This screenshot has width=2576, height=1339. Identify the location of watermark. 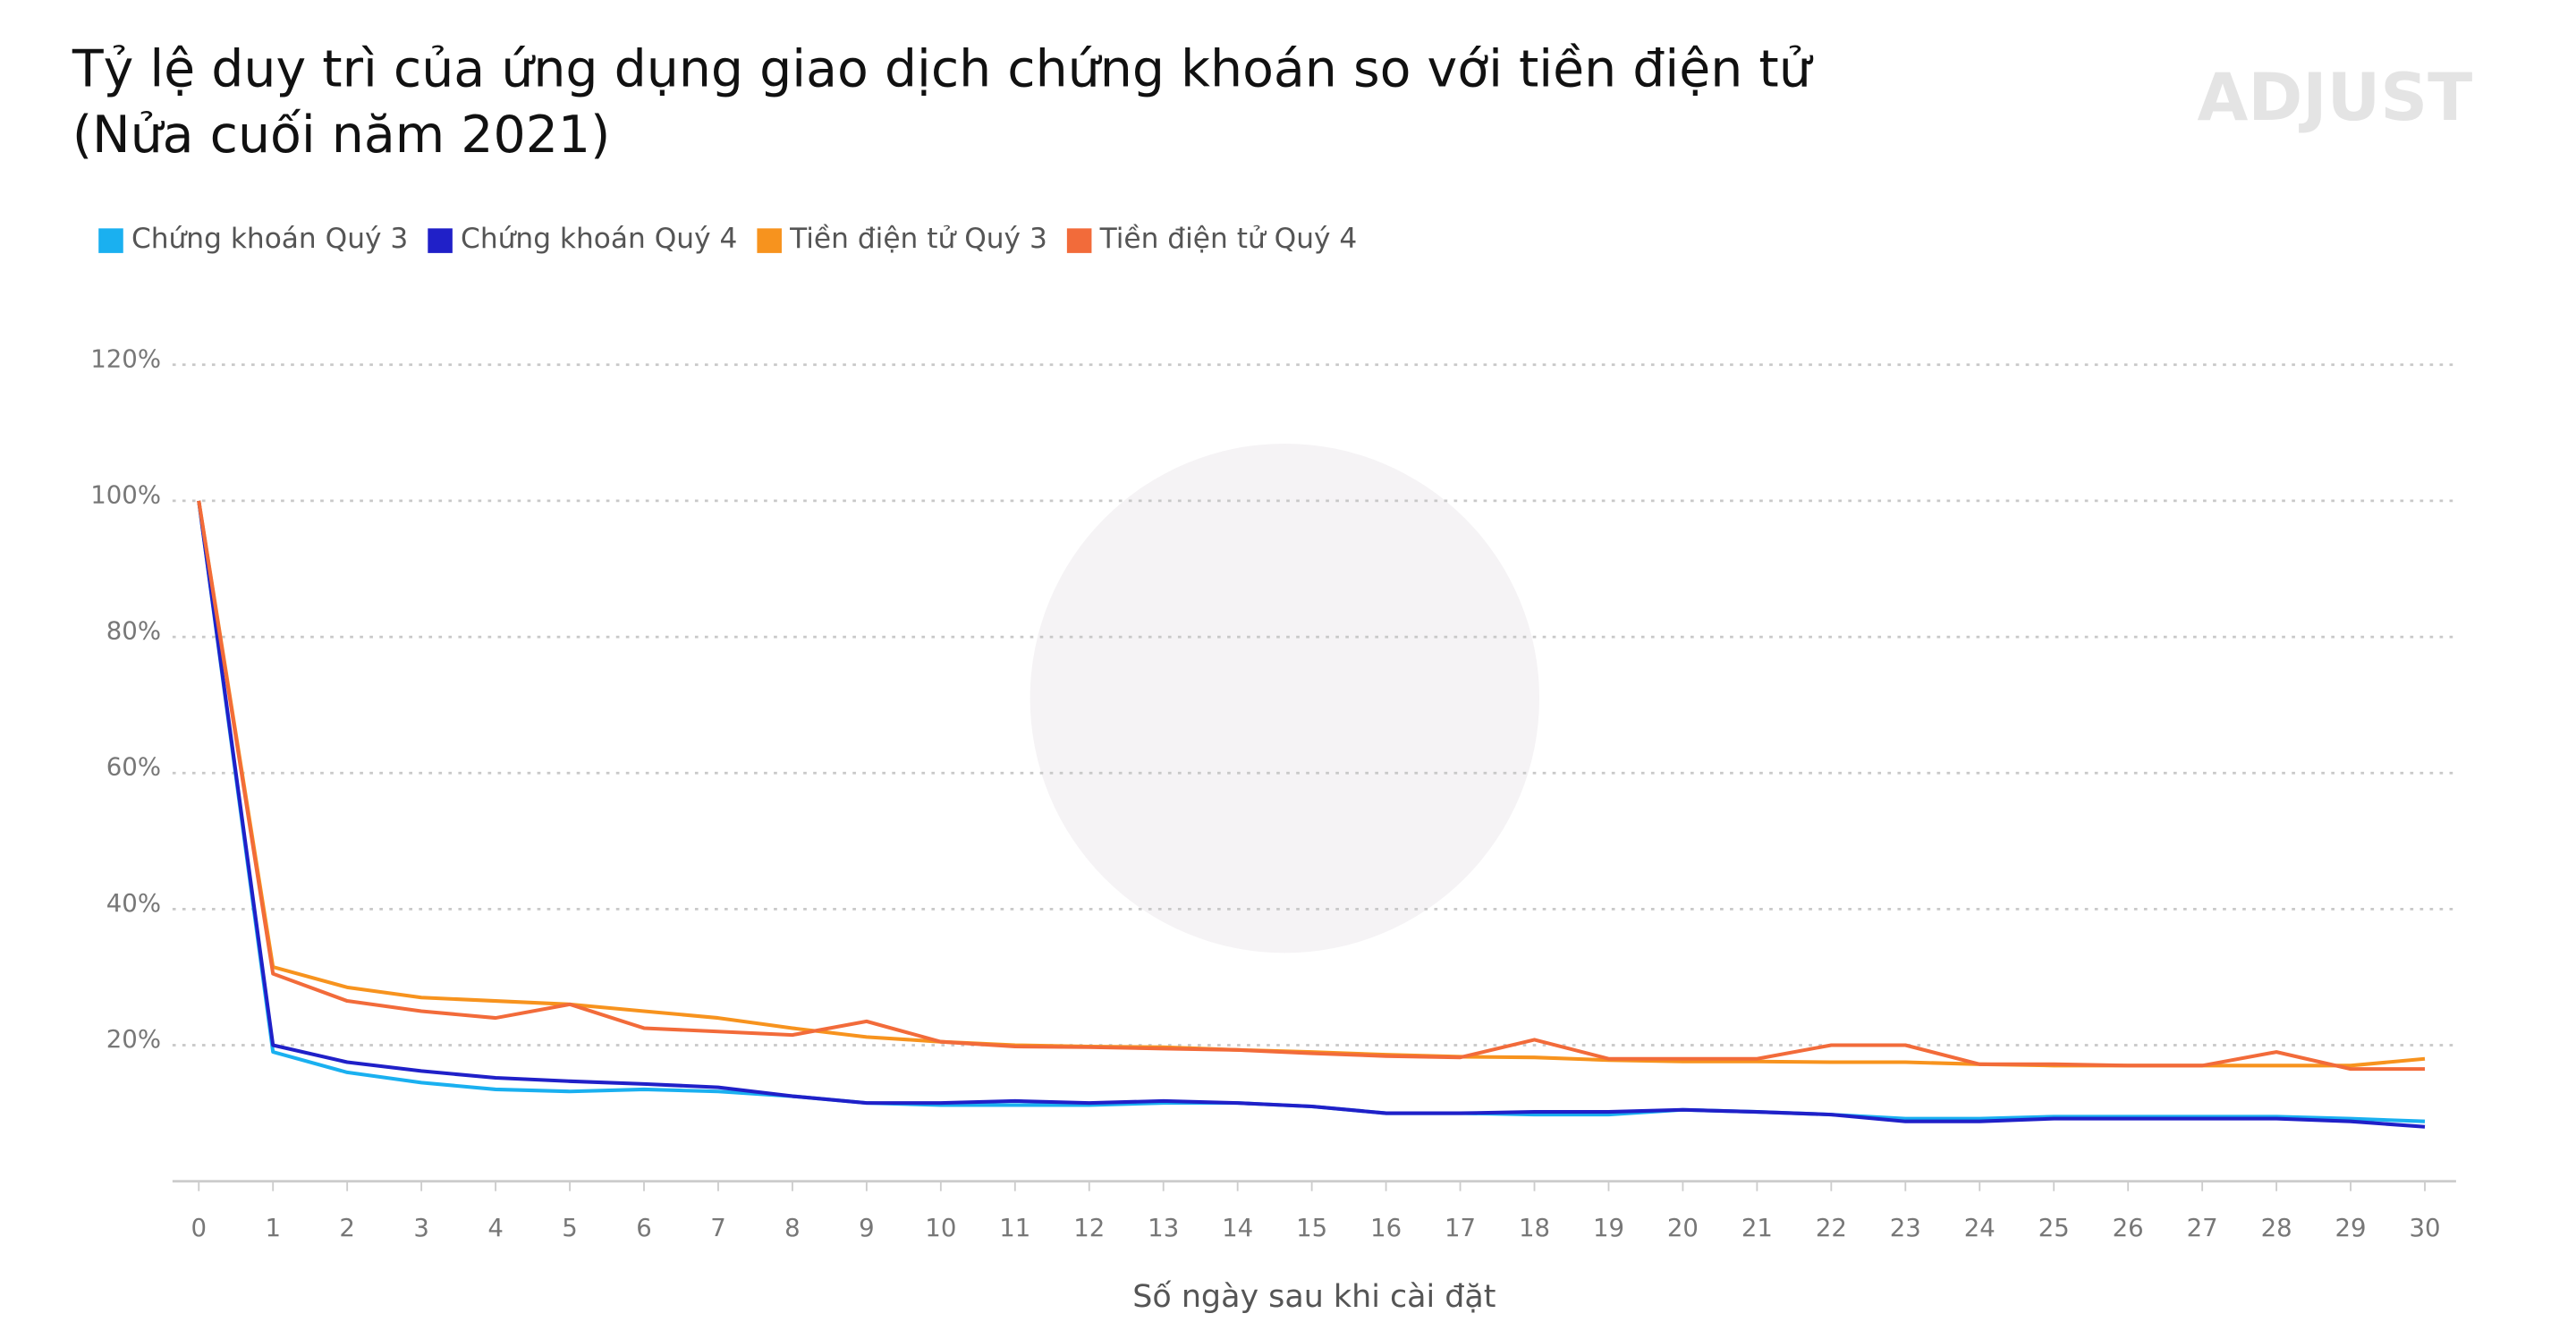
(1285, 698).